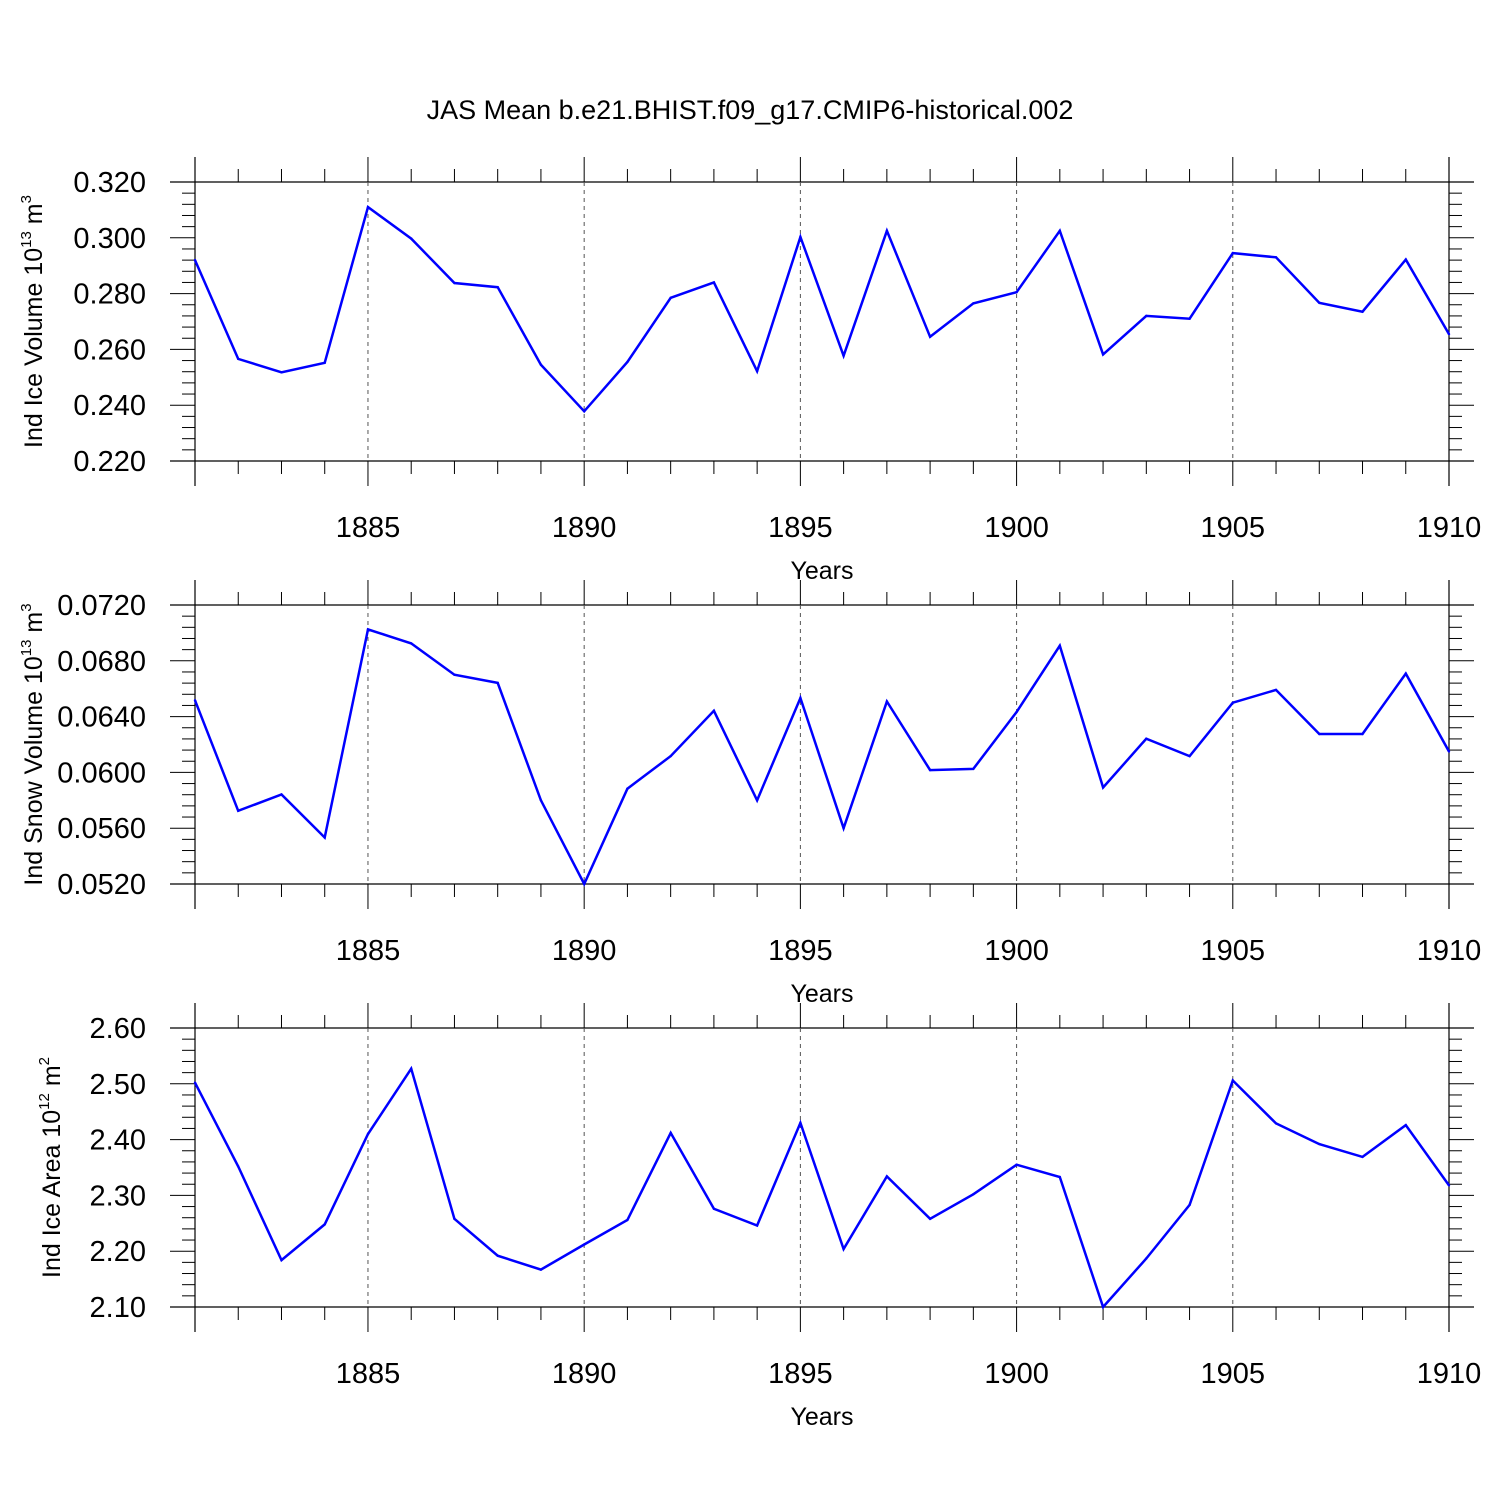 Image resolution: width=1500 pixels, height=1500 pixels. Describe the element at coordinates (118, 1085) in the screenshot. I see `y-tick-label: 2.50` at that location.